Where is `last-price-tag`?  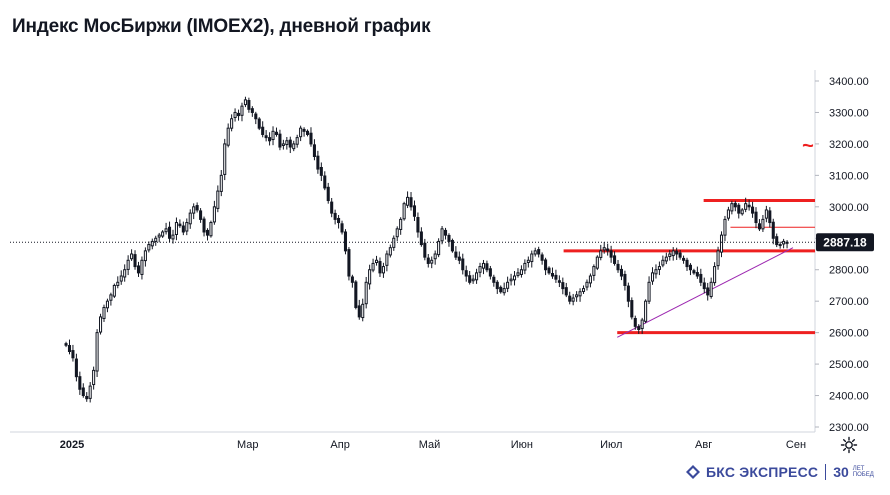
last-price-tag is located at coordinates (845, 242).